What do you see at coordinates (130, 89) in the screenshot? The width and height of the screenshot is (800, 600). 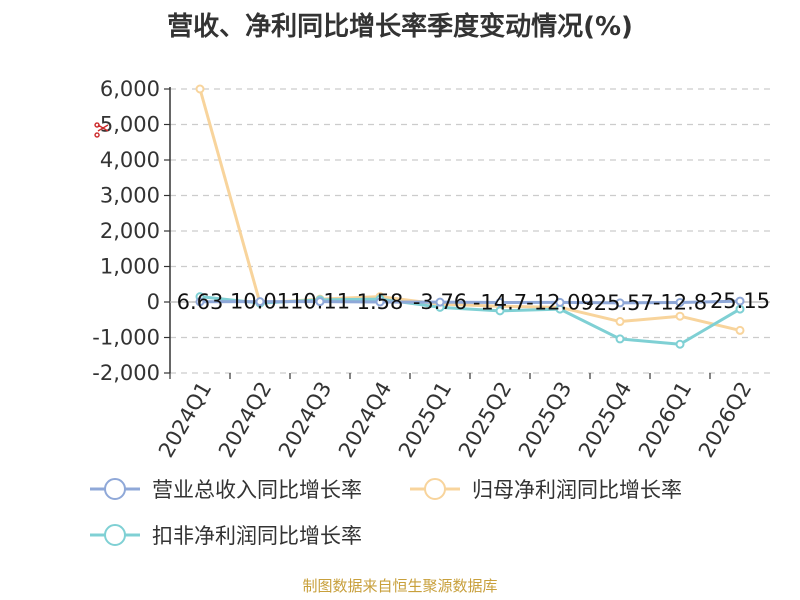 I see `y-tick-label: 6,000` at bounding box center [130, 89].